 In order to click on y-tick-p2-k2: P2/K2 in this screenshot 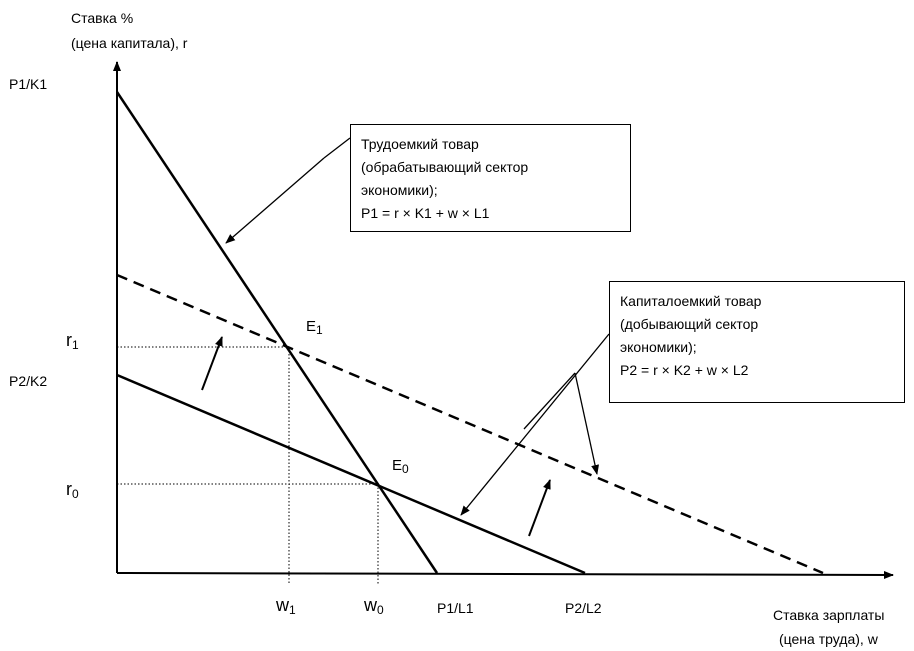, I will do `click(28, 381)`.